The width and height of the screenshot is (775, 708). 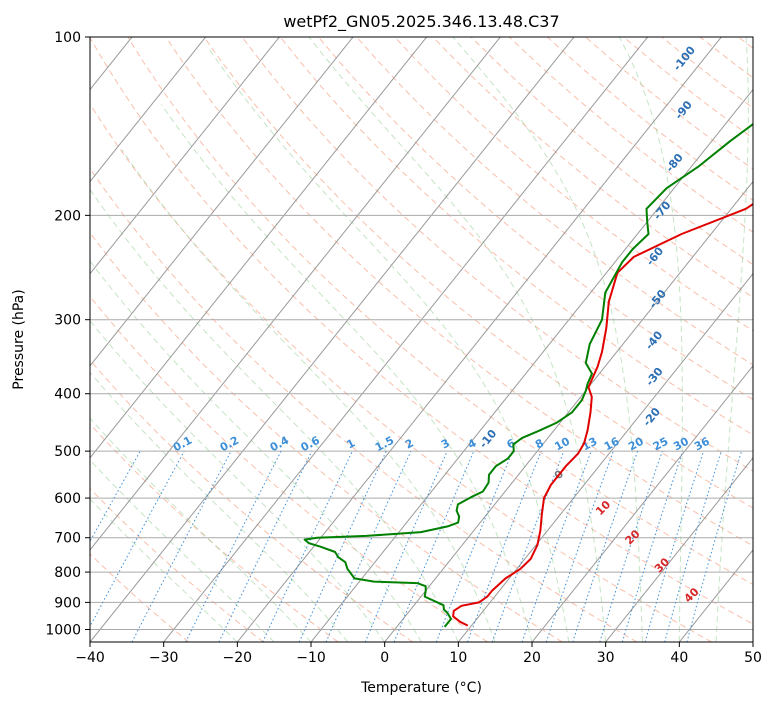 I want to click on x-tick-label: −40, so click(x=90, y=658).